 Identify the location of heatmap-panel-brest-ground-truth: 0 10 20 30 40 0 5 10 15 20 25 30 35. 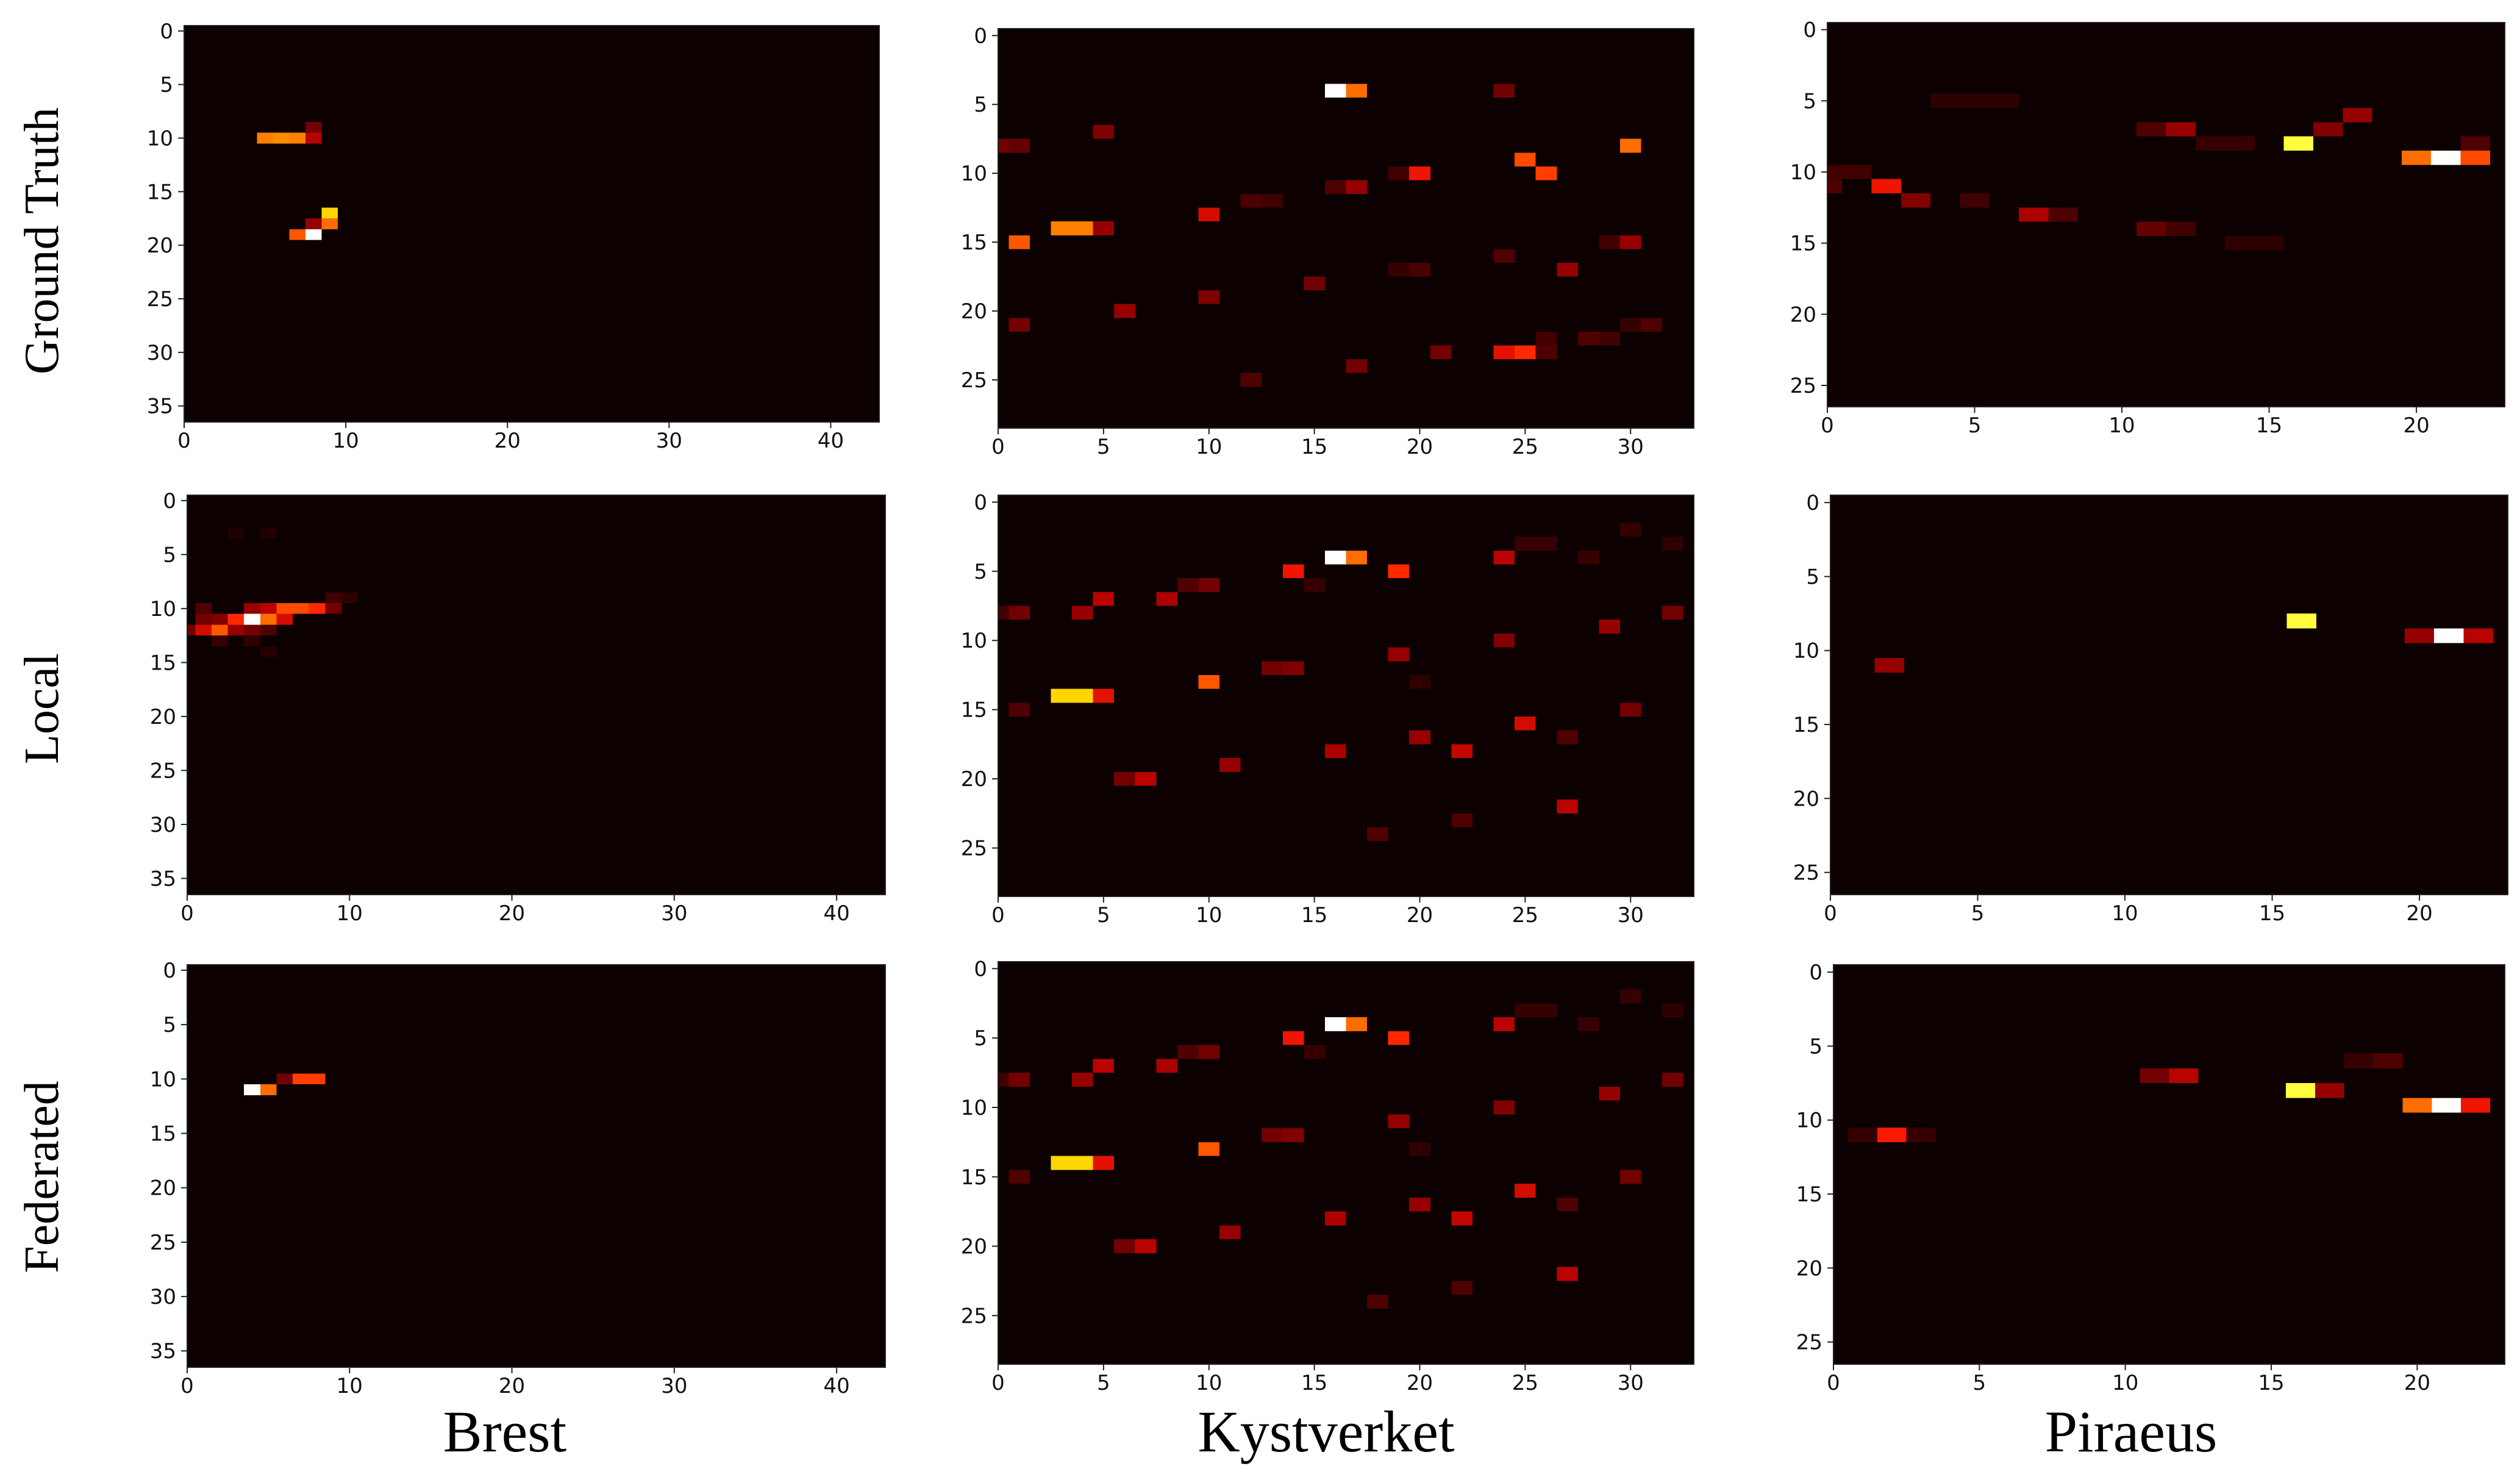
(513, 236).